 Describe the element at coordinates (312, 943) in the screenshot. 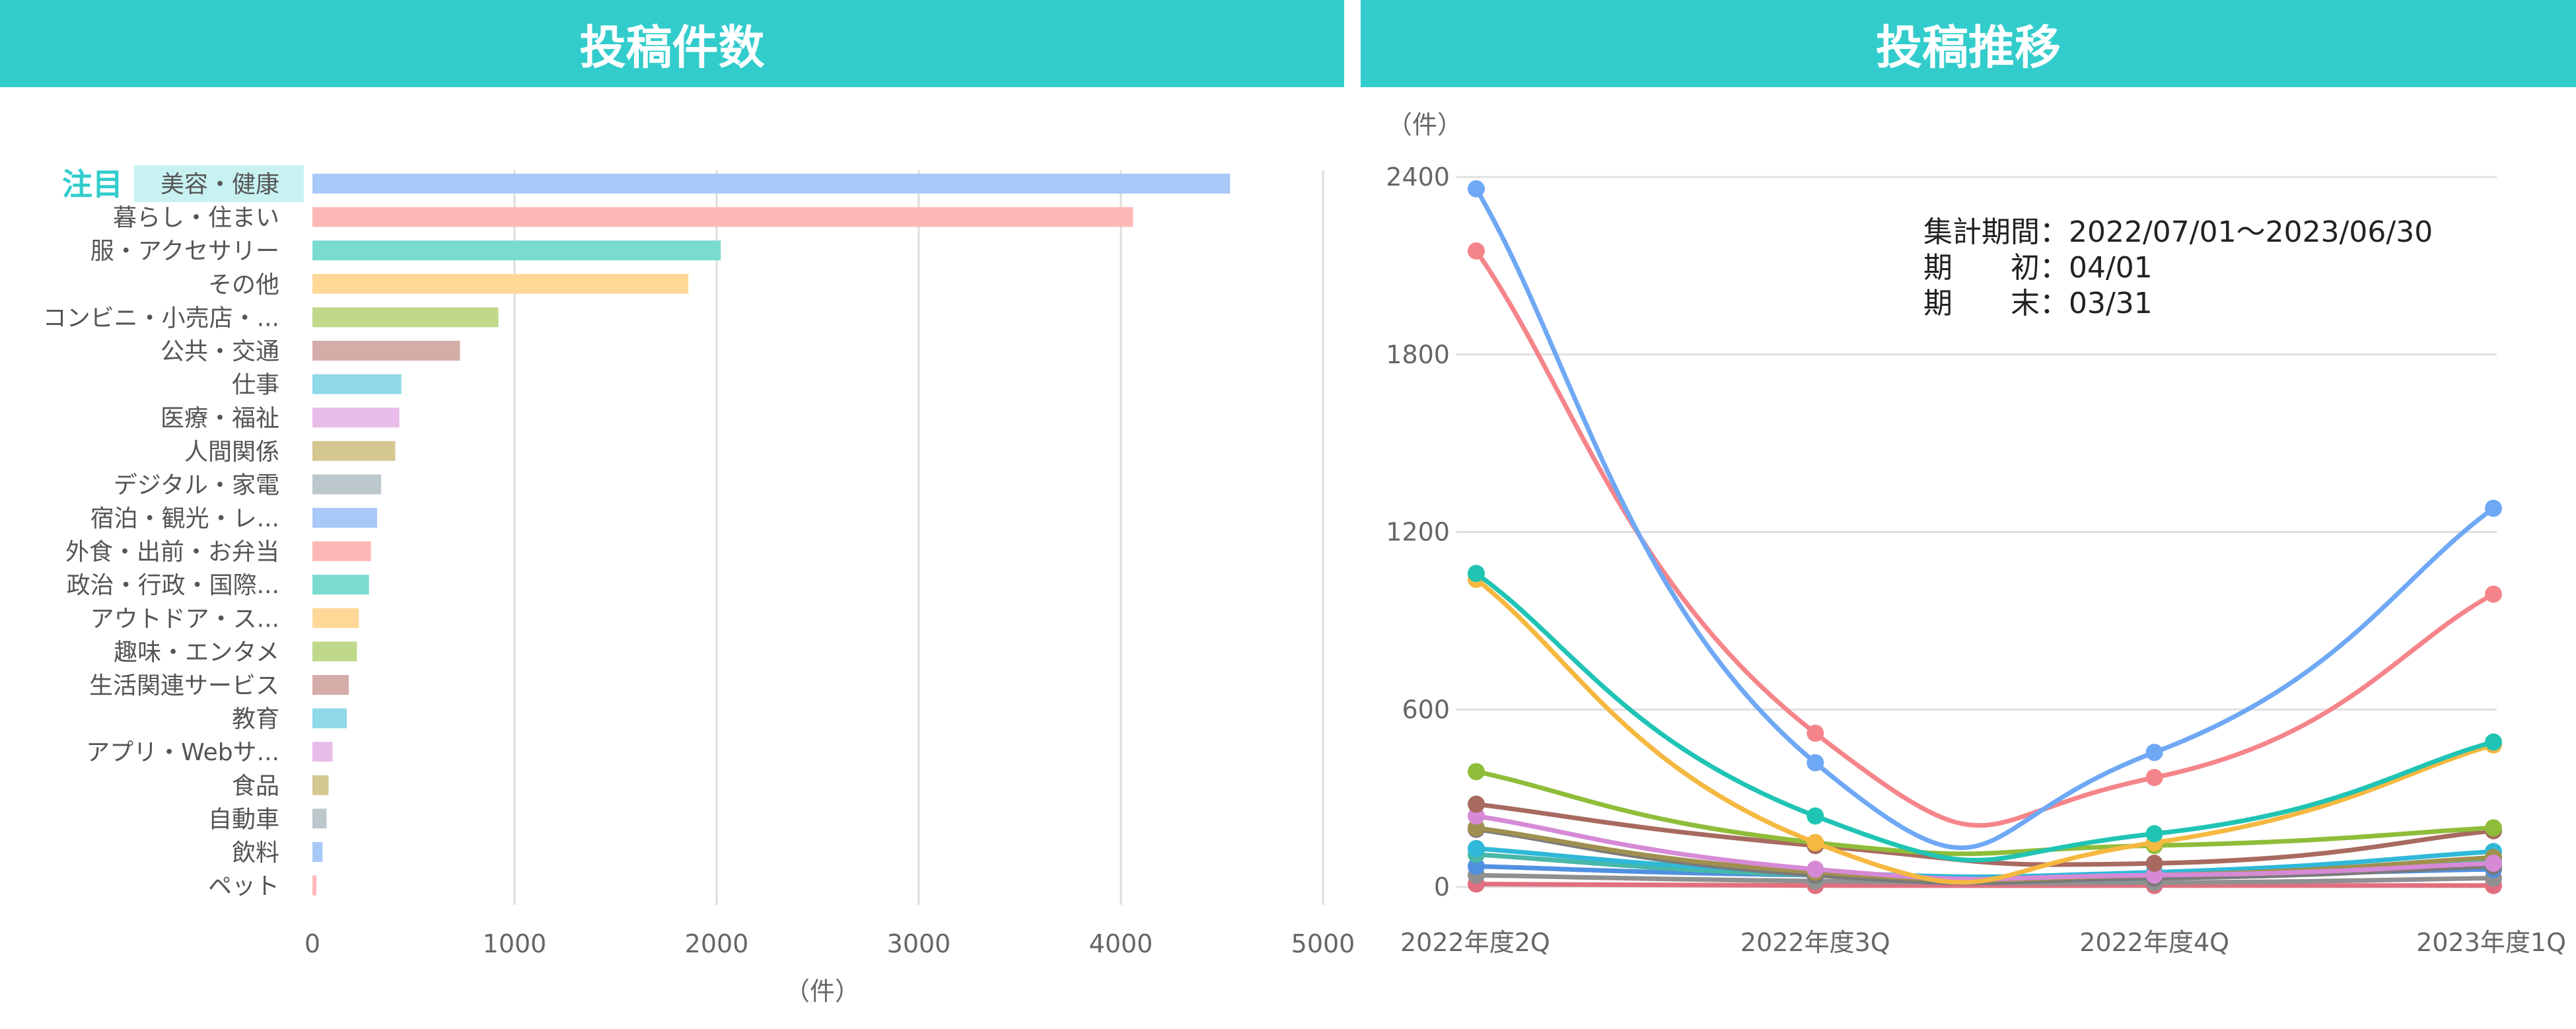

I see `x-tick-label: 0` at that location.